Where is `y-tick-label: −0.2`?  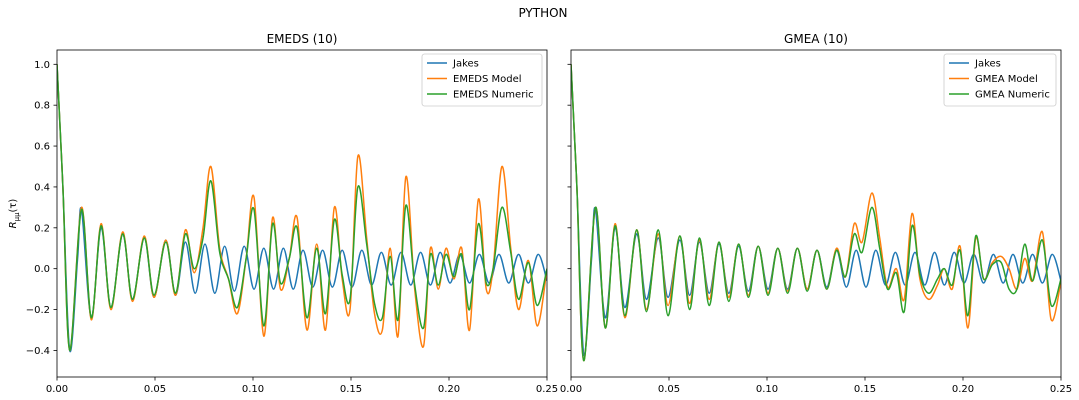
y-tick-label: −0.2 is located at coordinates (38, 310).